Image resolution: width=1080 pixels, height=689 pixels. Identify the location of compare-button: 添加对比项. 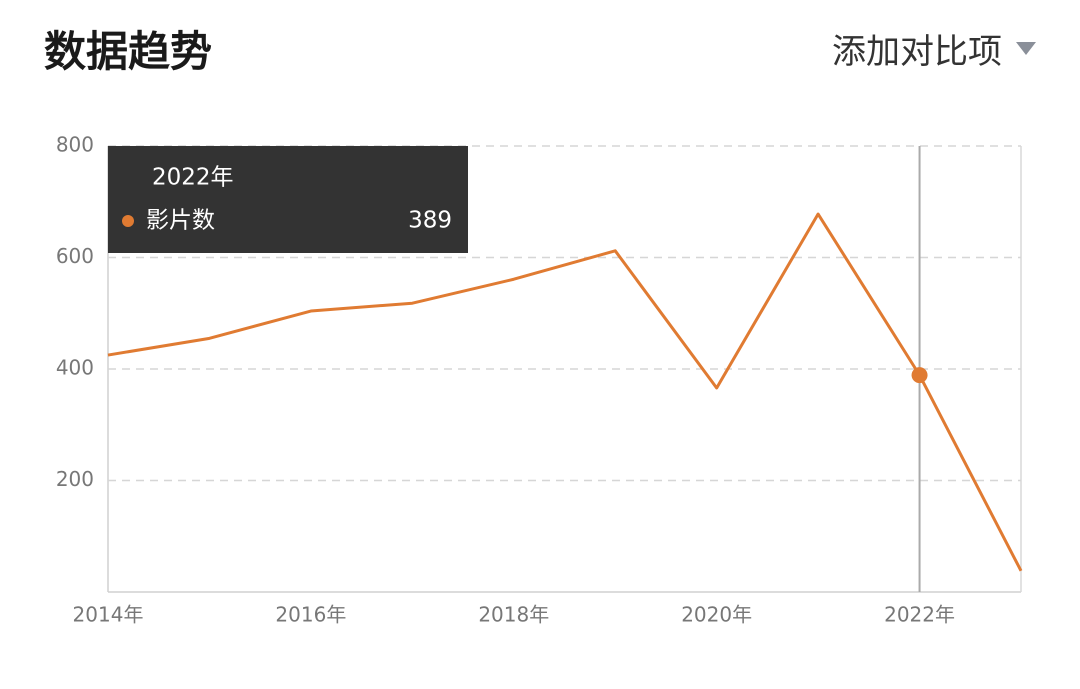
(934, 48).